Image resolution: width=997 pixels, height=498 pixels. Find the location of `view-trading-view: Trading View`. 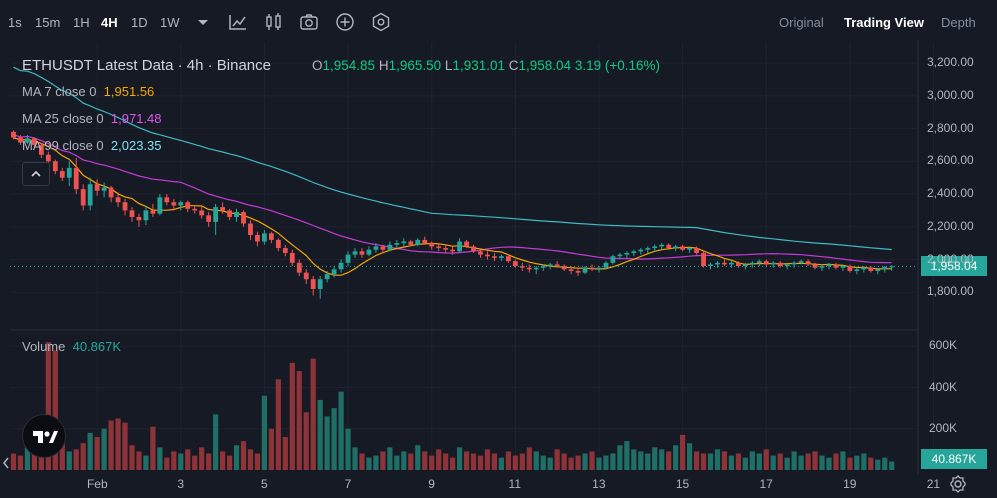

view-trading-view: Trading View is located at coordinates (884, 22).